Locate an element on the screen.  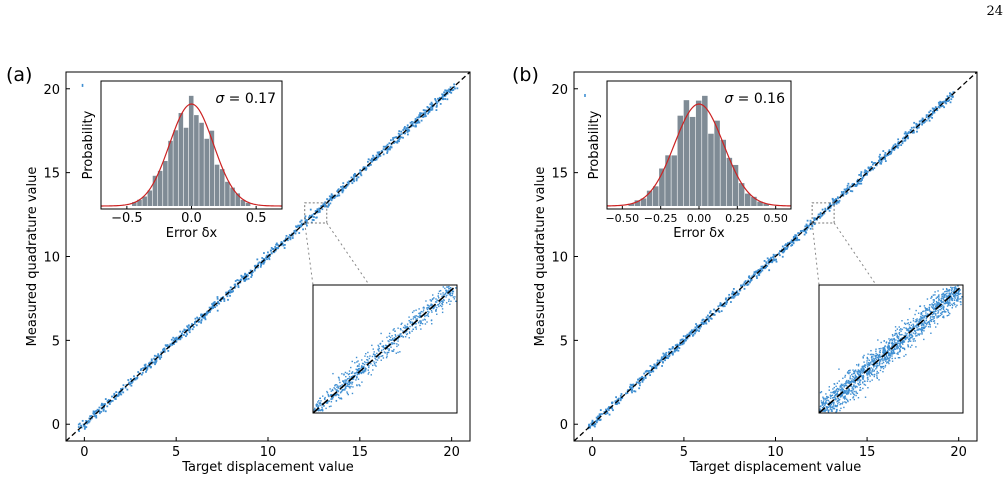
sigma-annotation-b: σ = 0.16 is located at coordinates (754, 99).